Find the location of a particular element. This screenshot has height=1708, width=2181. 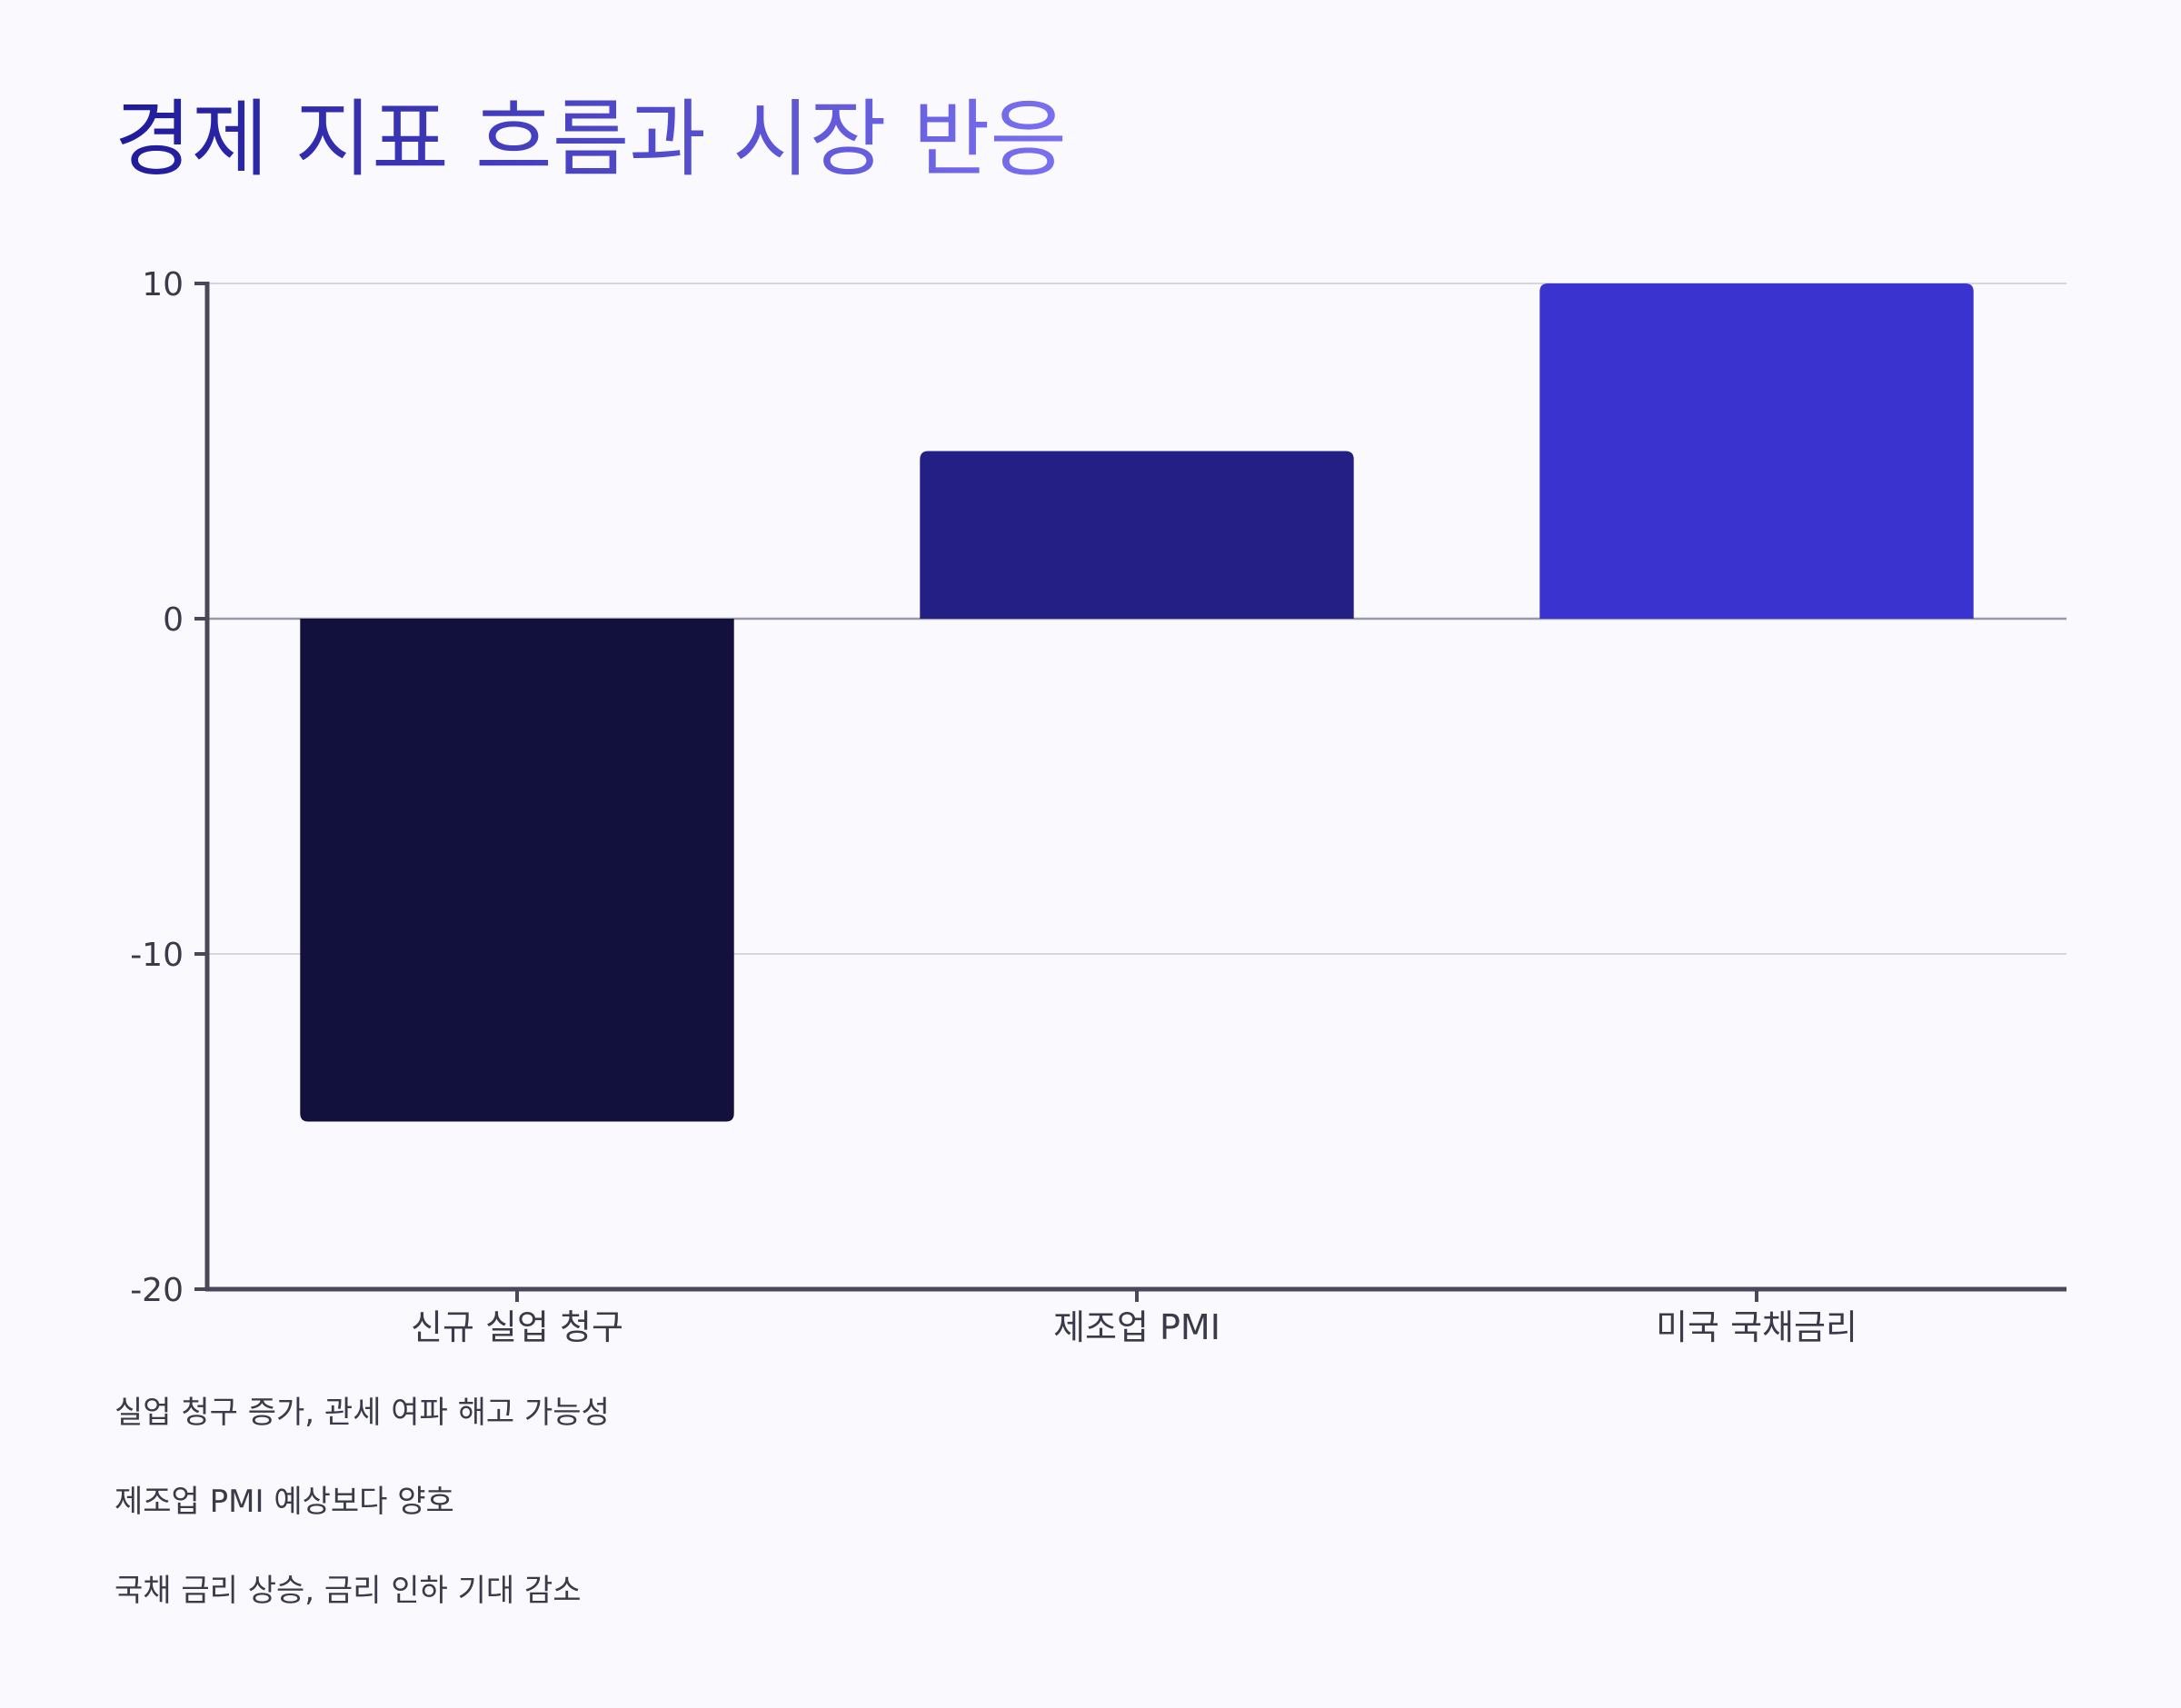

x-tick-label: 미국 국채금리 is located at coordinates (1756, 1327).